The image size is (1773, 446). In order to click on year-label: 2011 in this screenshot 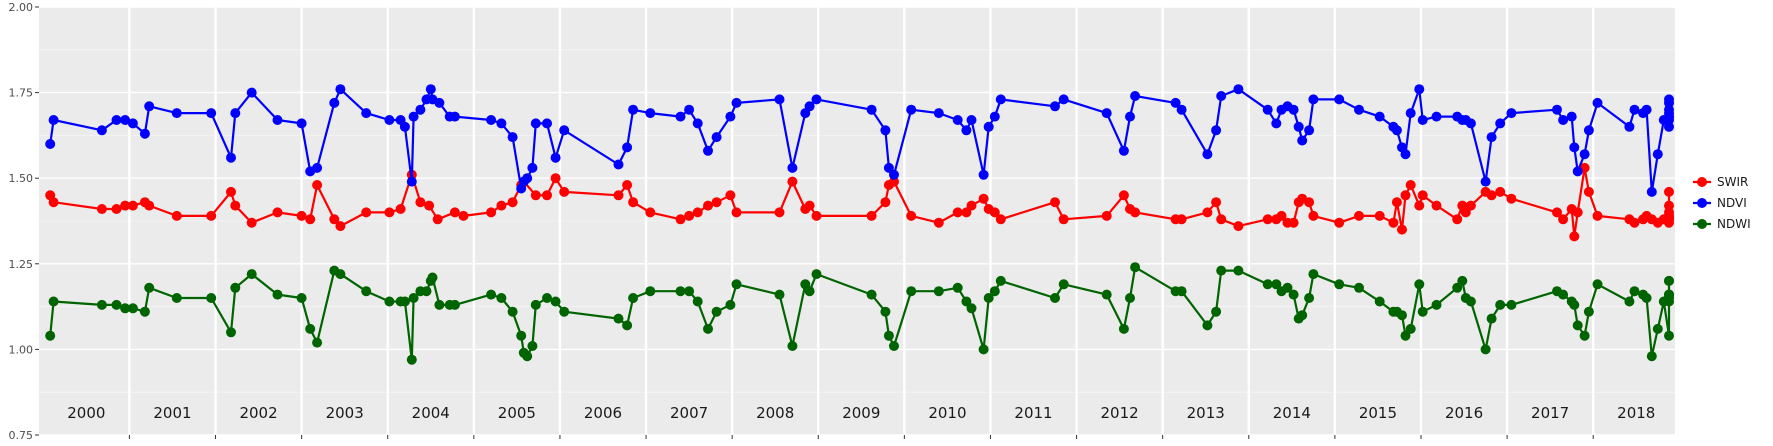, I will do `click(1033, 413)`.